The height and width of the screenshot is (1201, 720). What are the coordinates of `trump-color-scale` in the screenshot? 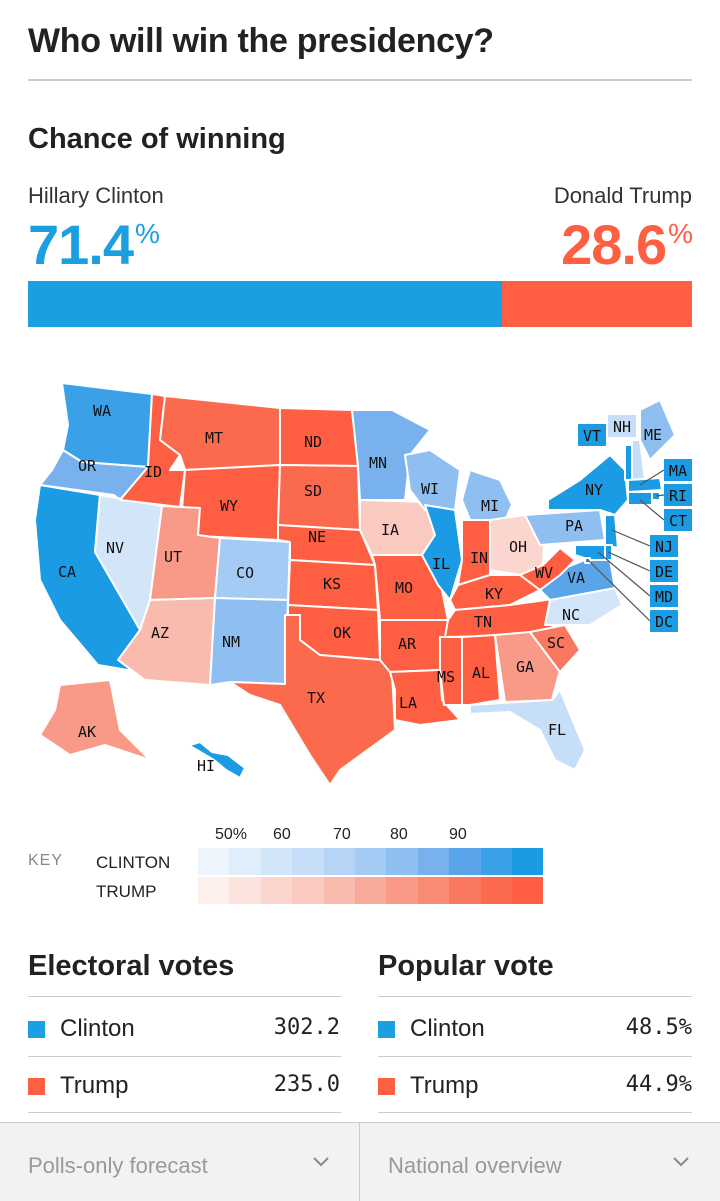 It's located at (371, 890).